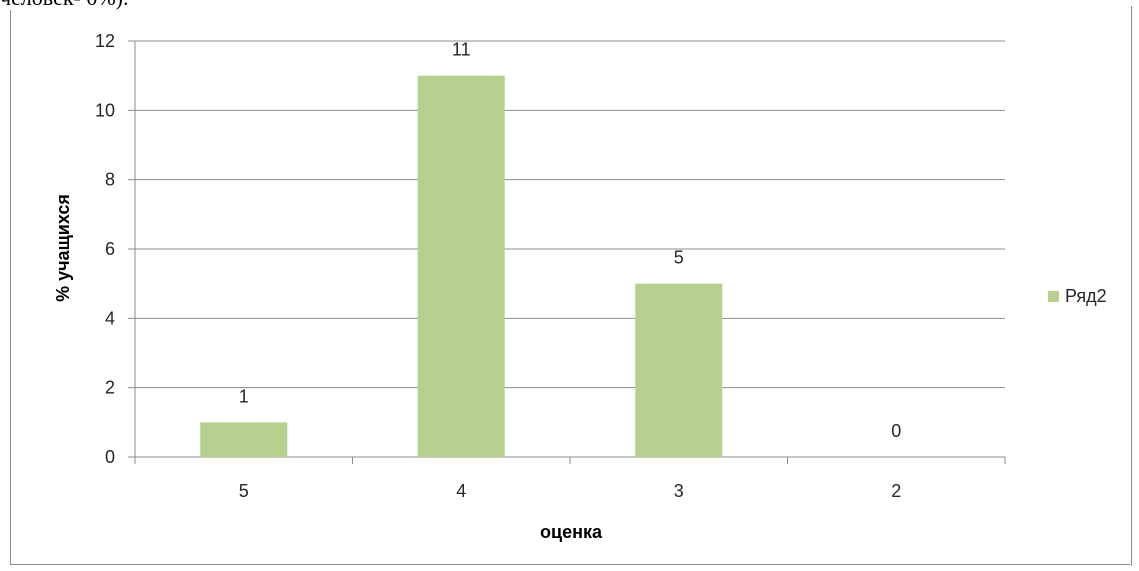 This screenshot has height=571, width=1139. What do you see at coordinates (461, 491) in the screenshot?
I see `x-tick-label: 4` at bounding box center [461, 491].